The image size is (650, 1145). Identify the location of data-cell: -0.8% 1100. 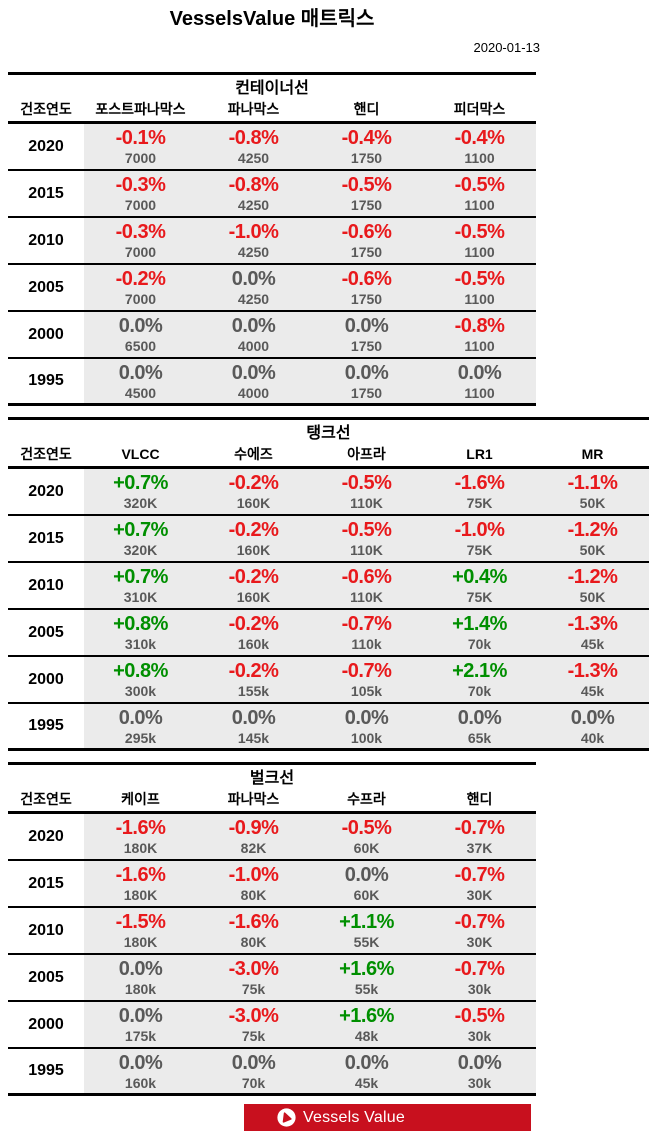
(479, 334).